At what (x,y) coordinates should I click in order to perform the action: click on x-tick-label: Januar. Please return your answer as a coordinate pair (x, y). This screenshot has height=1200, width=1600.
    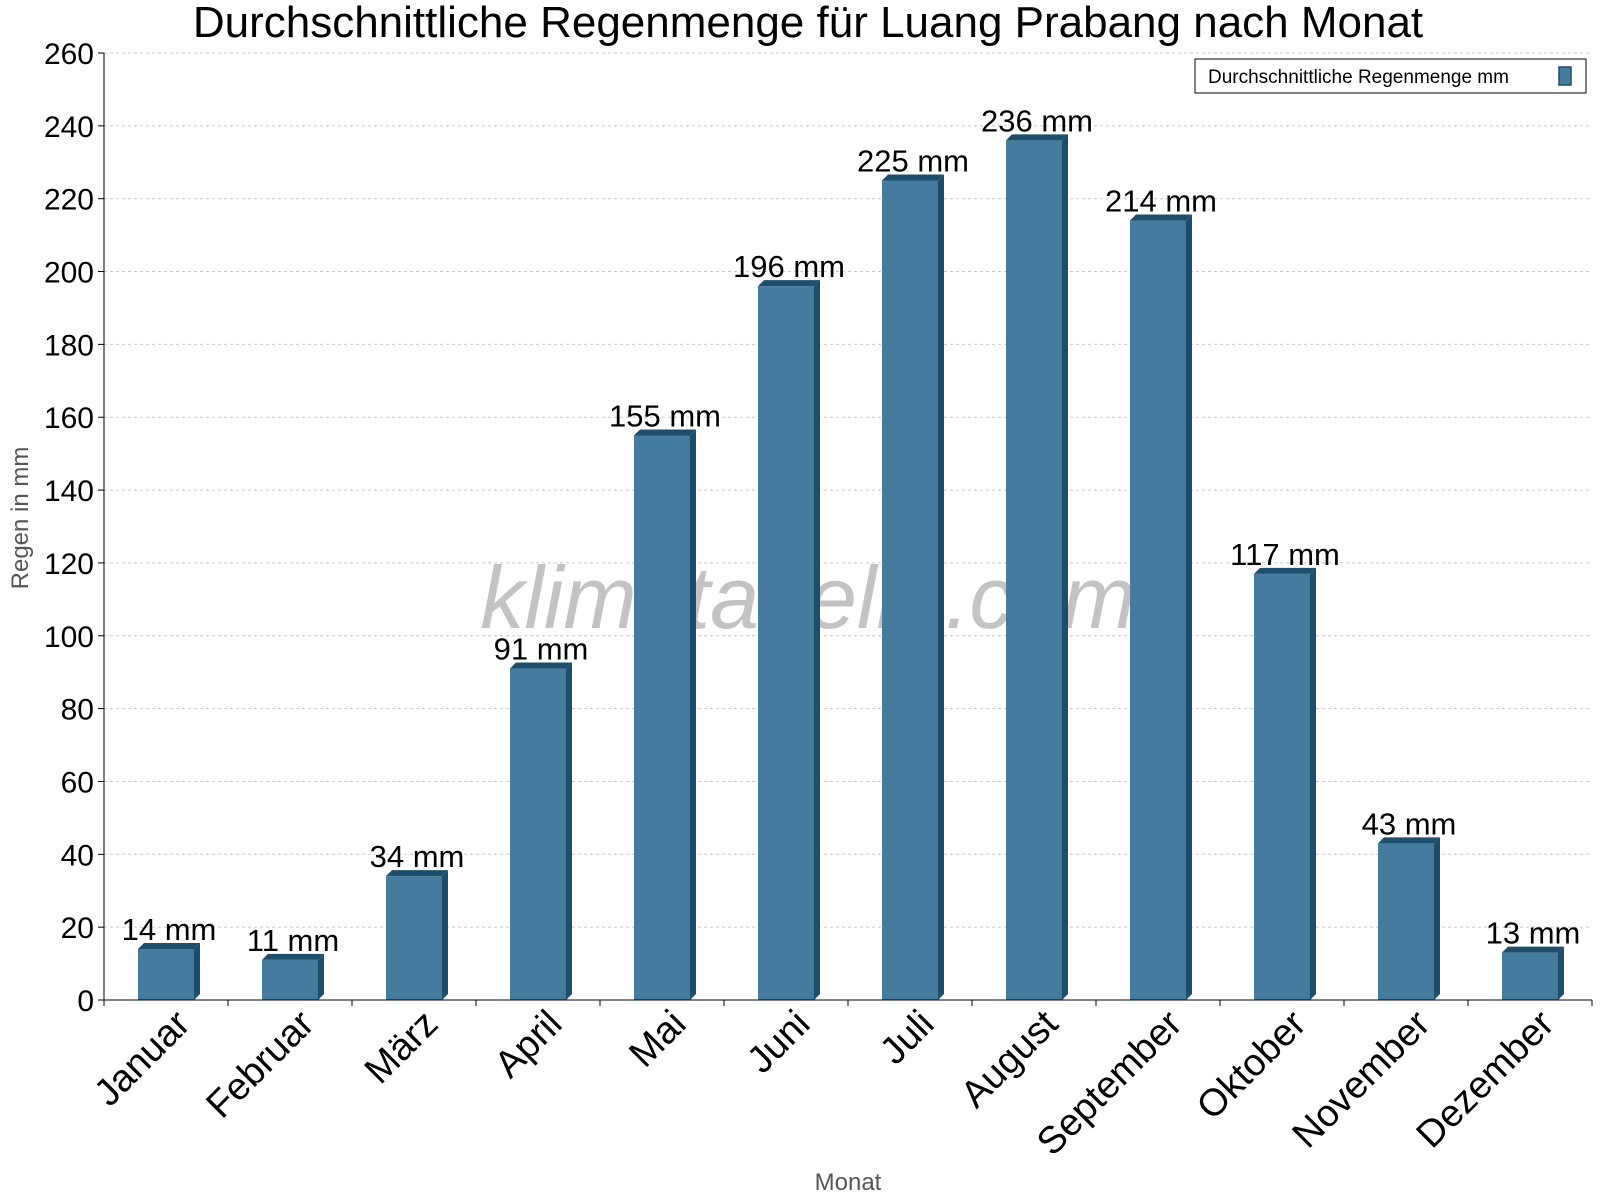
    Looking at the image, I should click on (142, 1058).